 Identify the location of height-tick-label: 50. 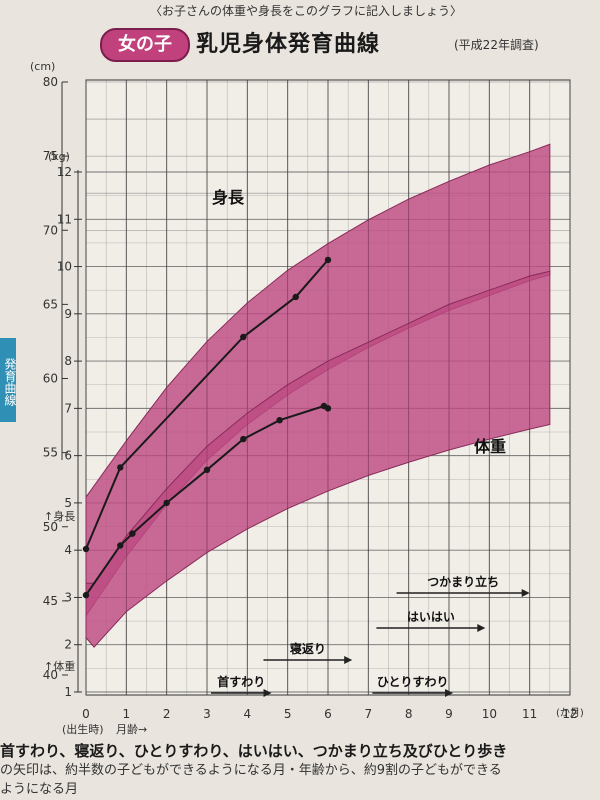
(50, 527).